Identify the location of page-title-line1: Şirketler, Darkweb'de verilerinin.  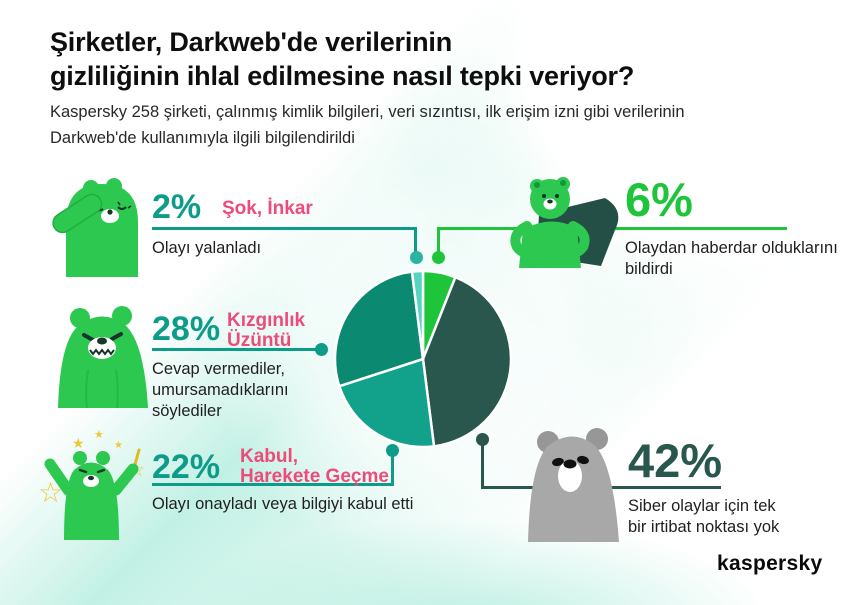
(251, 42).